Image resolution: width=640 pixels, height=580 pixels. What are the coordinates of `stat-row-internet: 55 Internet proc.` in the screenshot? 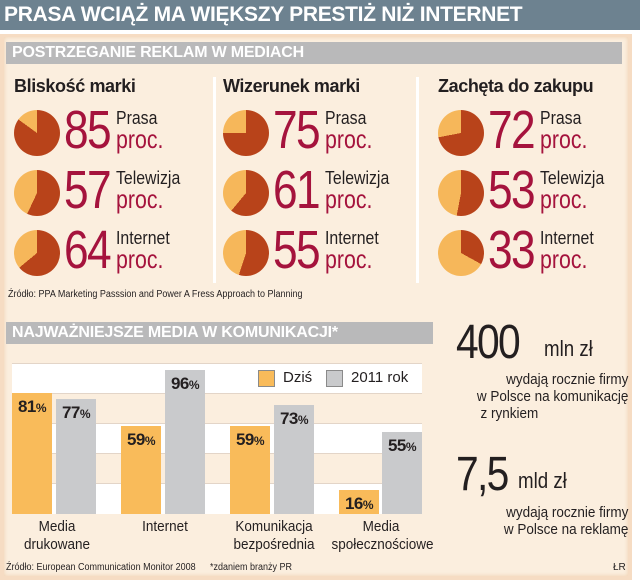 It's located at (321, 251).